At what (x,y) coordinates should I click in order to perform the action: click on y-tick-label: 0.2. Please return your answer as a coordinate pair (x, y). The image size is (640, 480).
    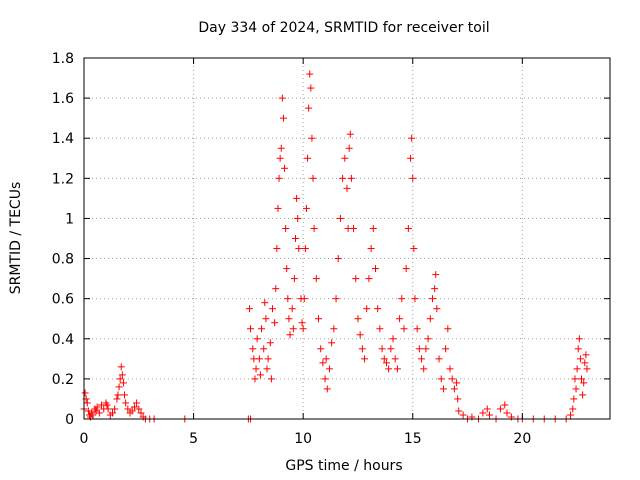
    Looking at the image, I should click on (63, 380).